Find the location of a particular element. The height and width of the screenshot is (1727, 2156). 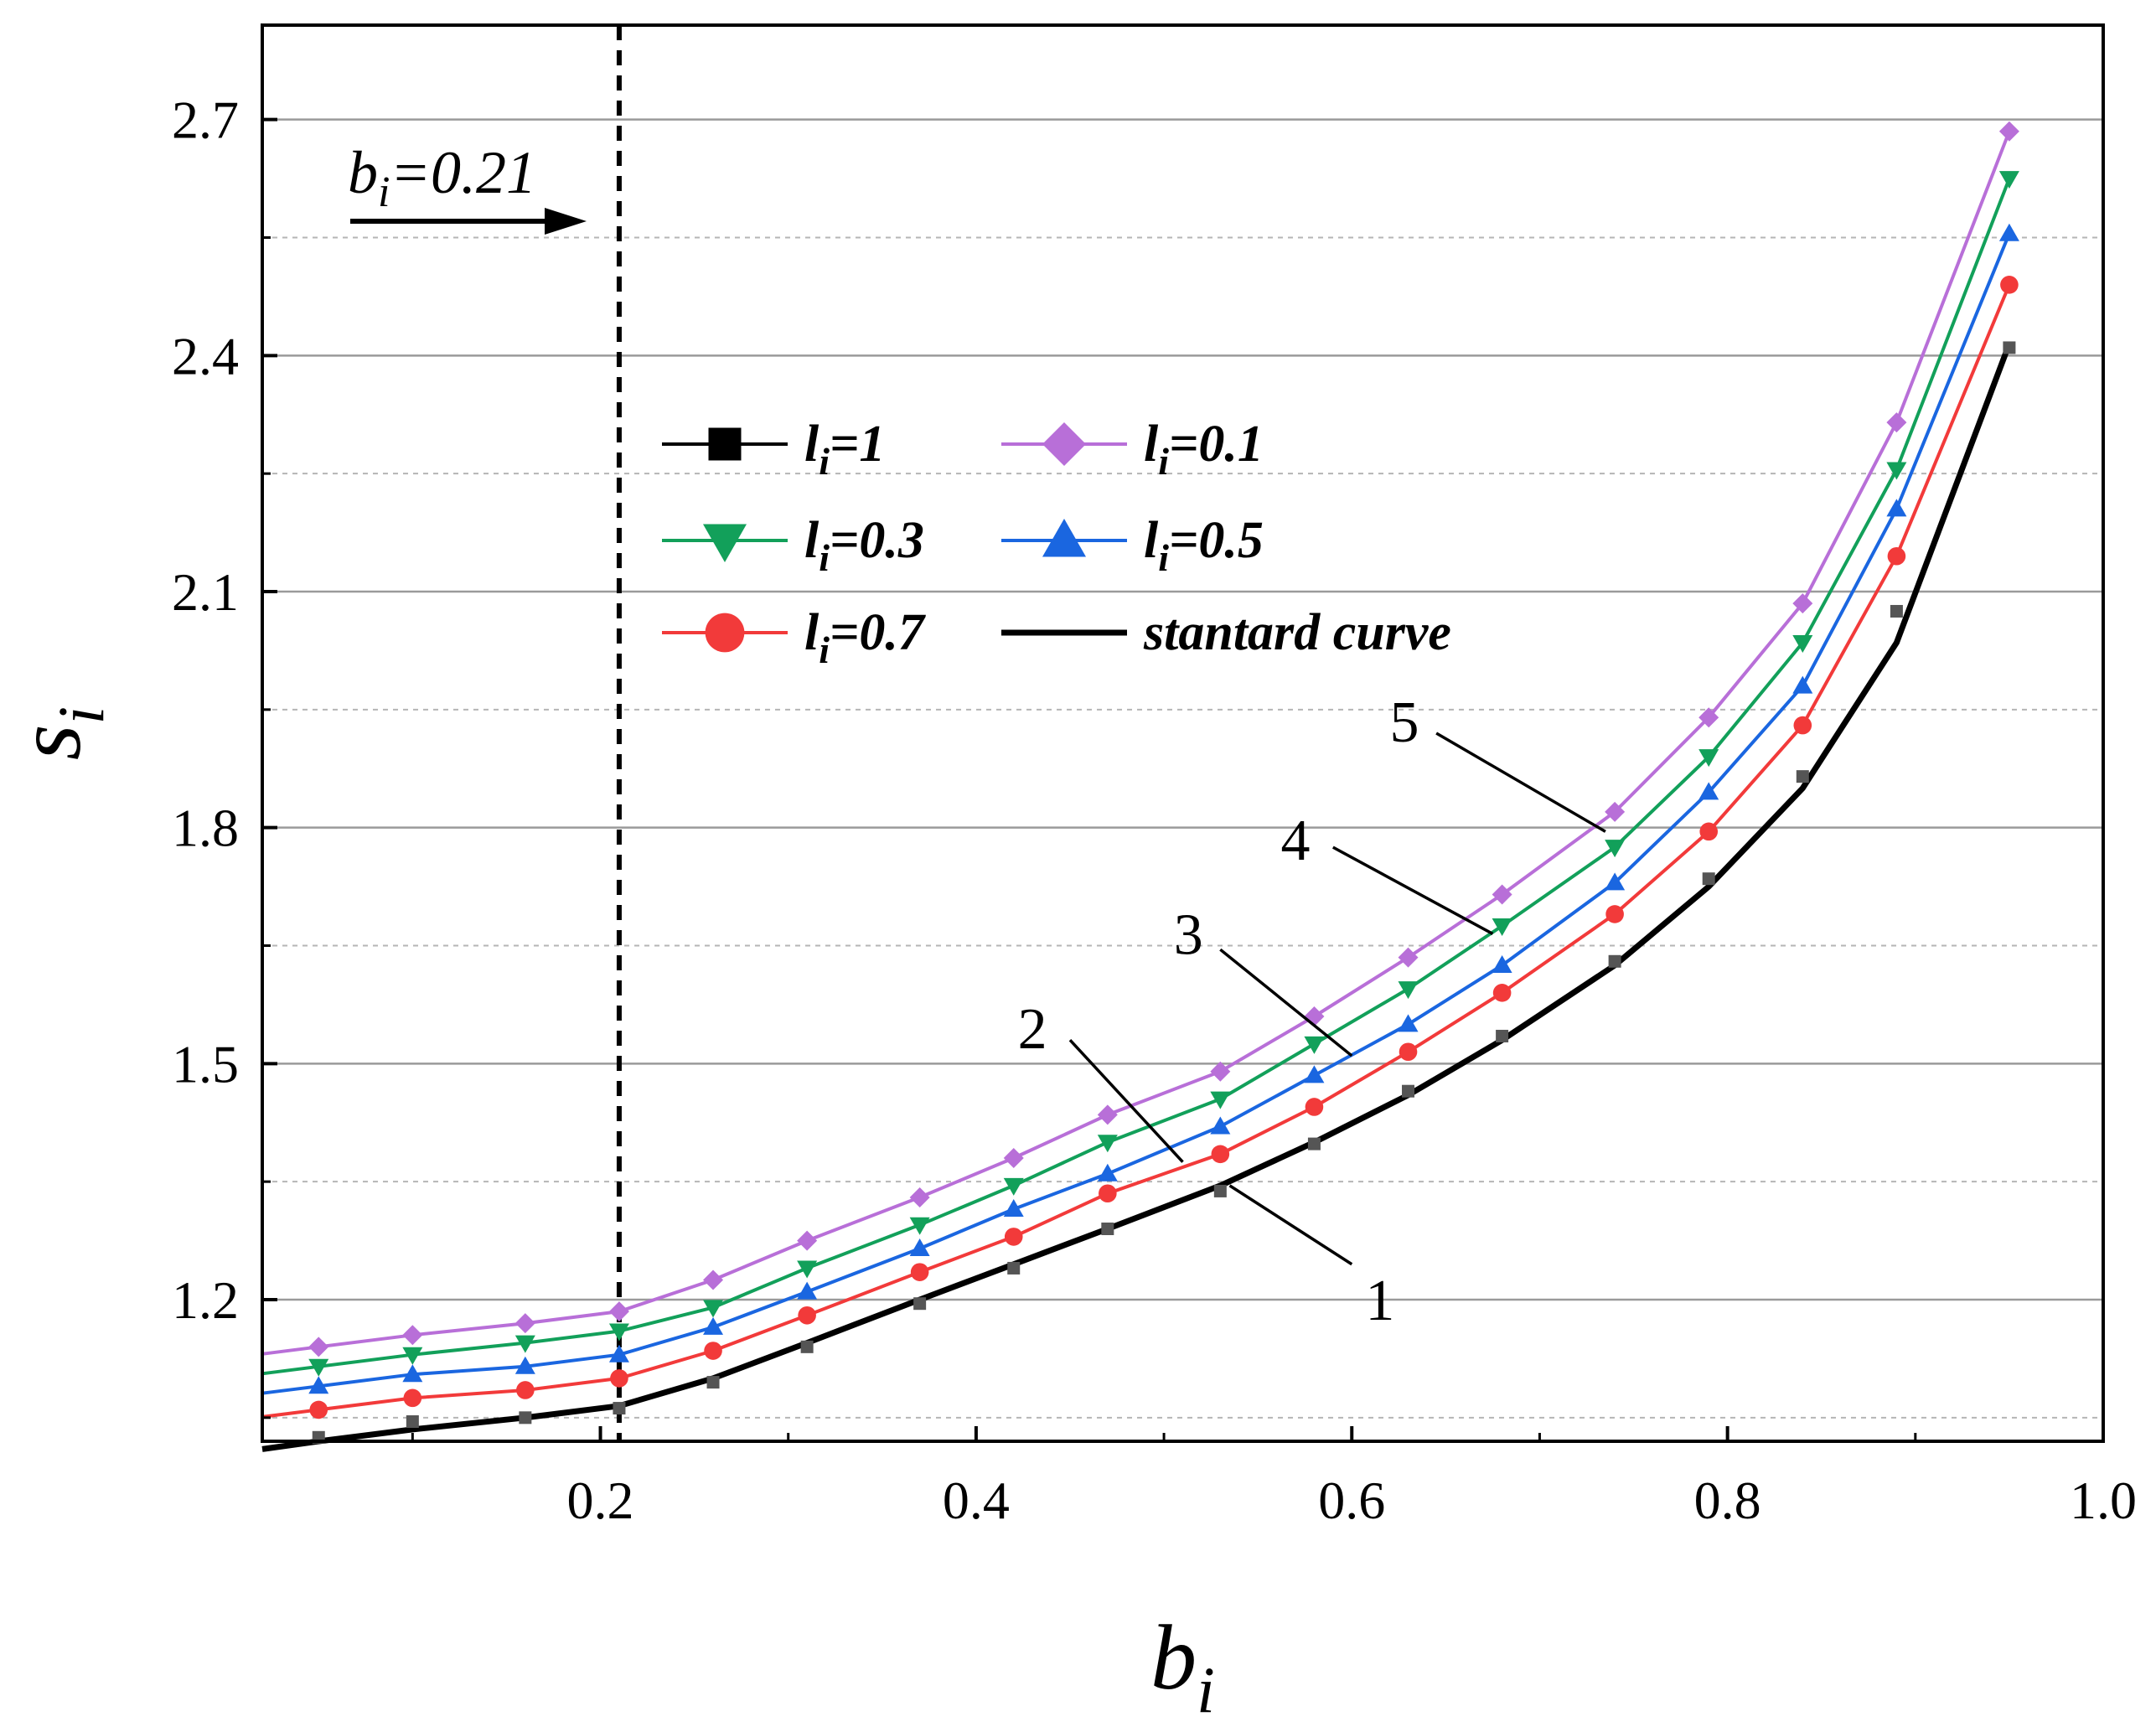

legend-item: li=0.5 is located at coordinates (1132, 545).